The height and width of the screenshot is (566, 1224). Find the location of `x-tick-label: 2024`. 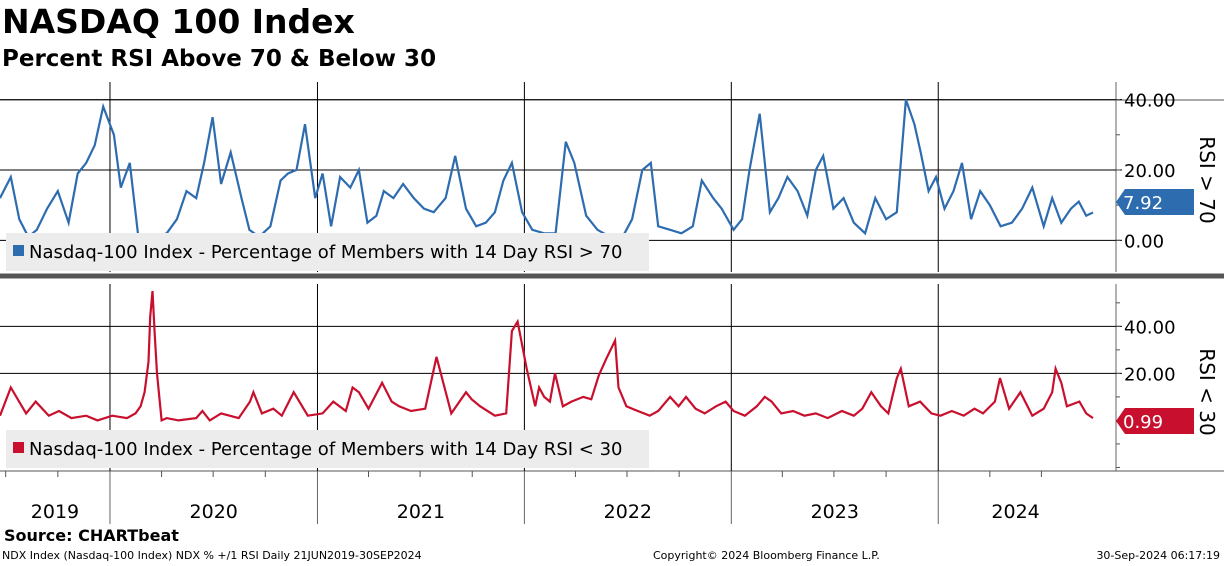

x-tick-label: 2024 is located at coordinates (1015, 512).